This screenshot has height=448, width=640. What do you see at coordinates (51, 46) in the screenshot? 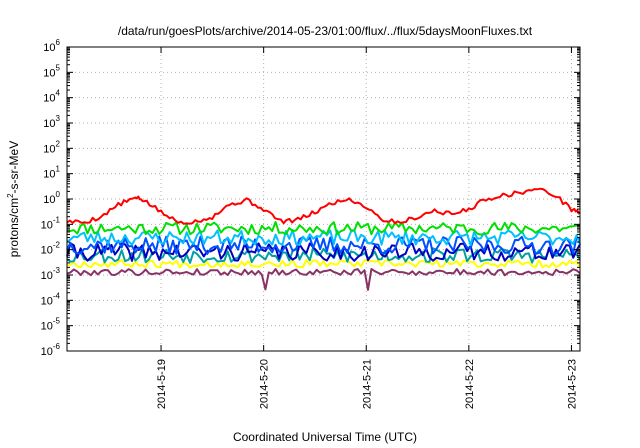
I see `y-tick-label: 10⁶` at bounding box center [51, 46].